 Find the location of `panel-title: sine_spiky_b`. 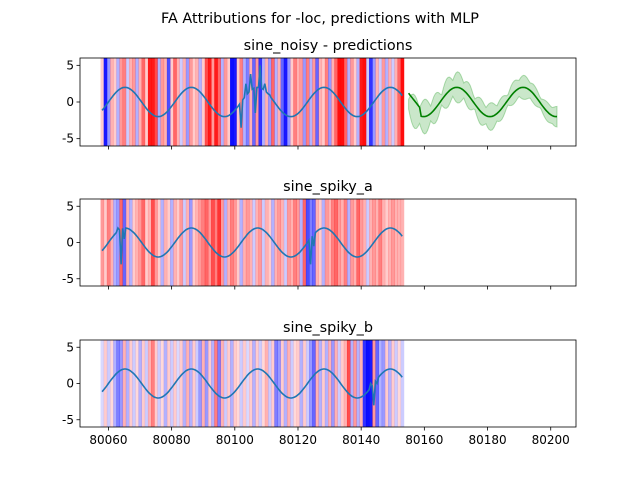

panel-title: sine_spiky_b is located at coordinates (328, 328).